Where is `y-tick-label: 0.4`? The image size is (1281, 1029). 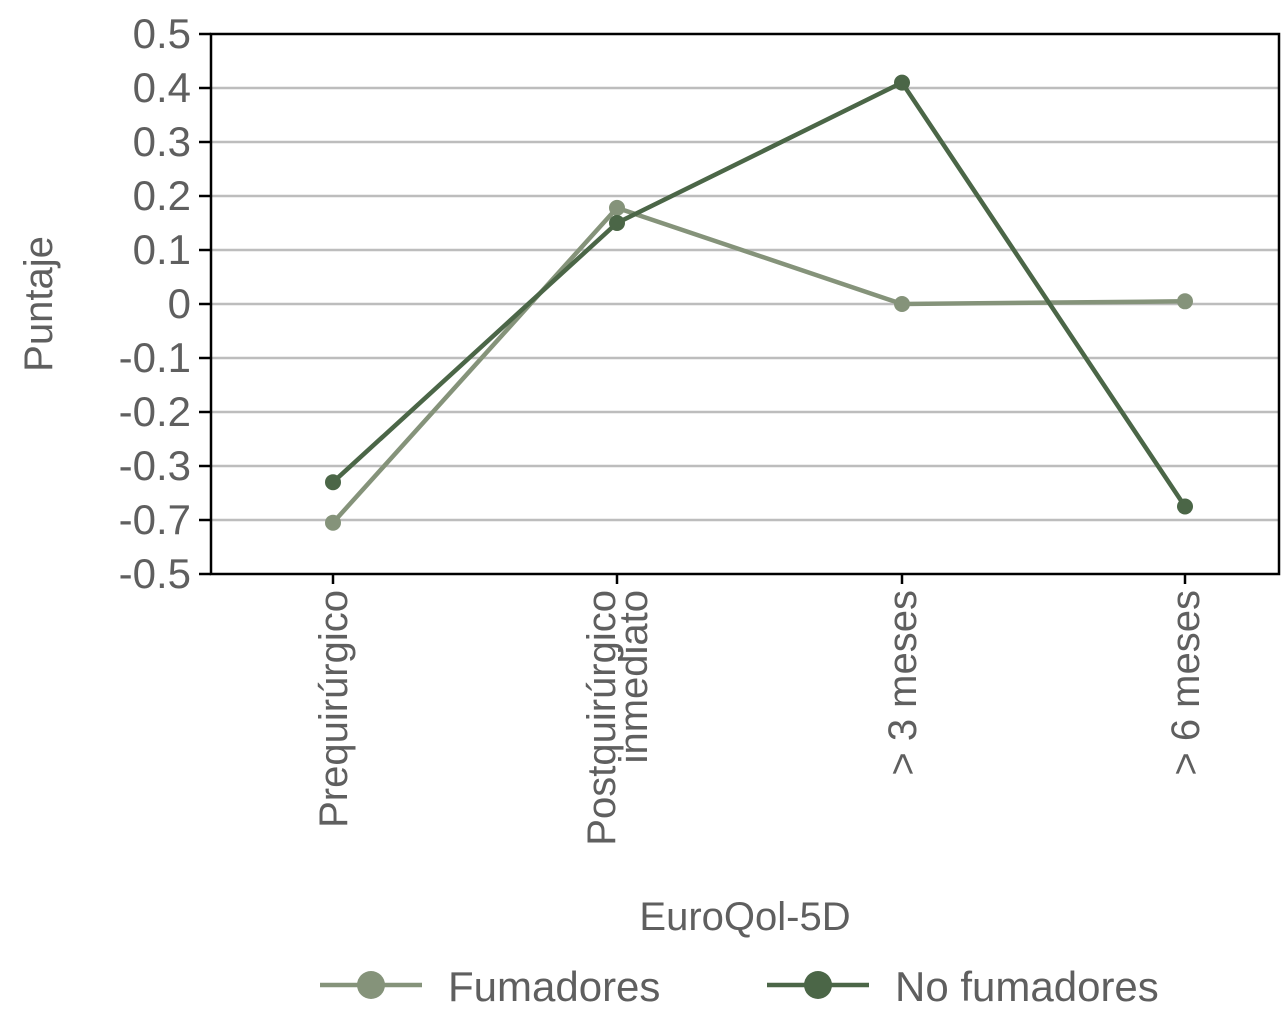
y-tick-label: 0.4 is located at coordinates (162, 87).